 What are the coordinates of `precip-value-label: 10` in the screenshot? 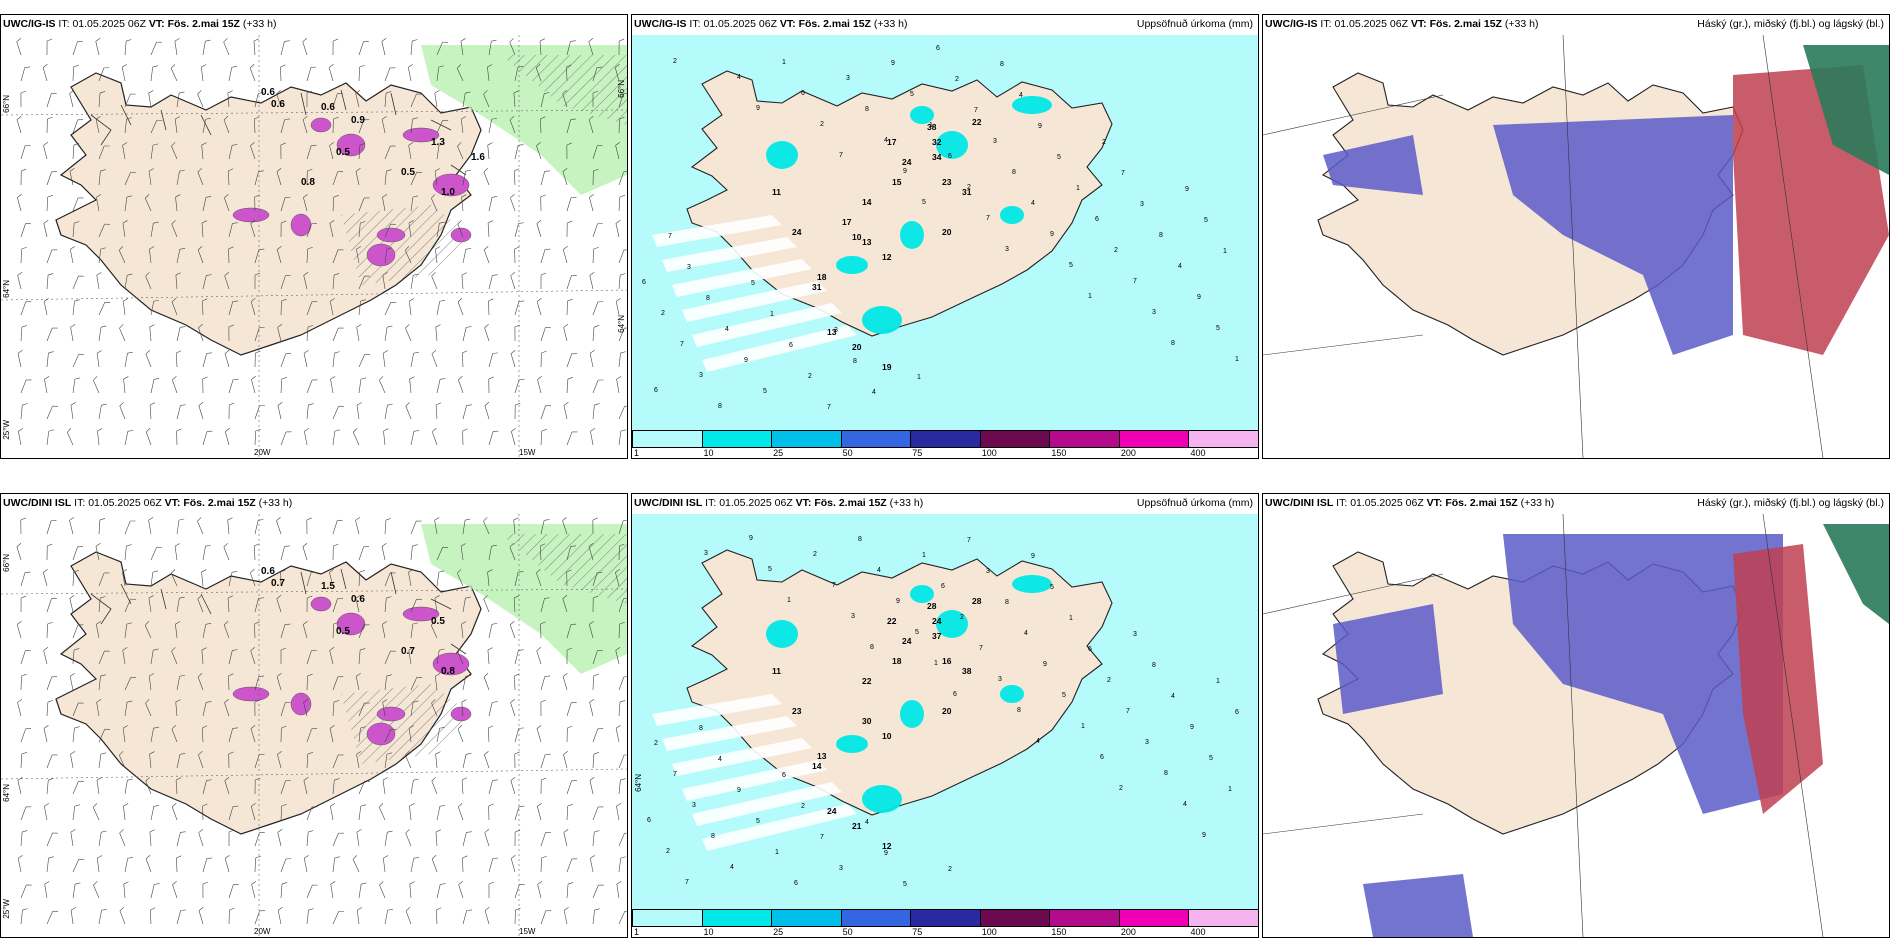 It's located at (857, 237).